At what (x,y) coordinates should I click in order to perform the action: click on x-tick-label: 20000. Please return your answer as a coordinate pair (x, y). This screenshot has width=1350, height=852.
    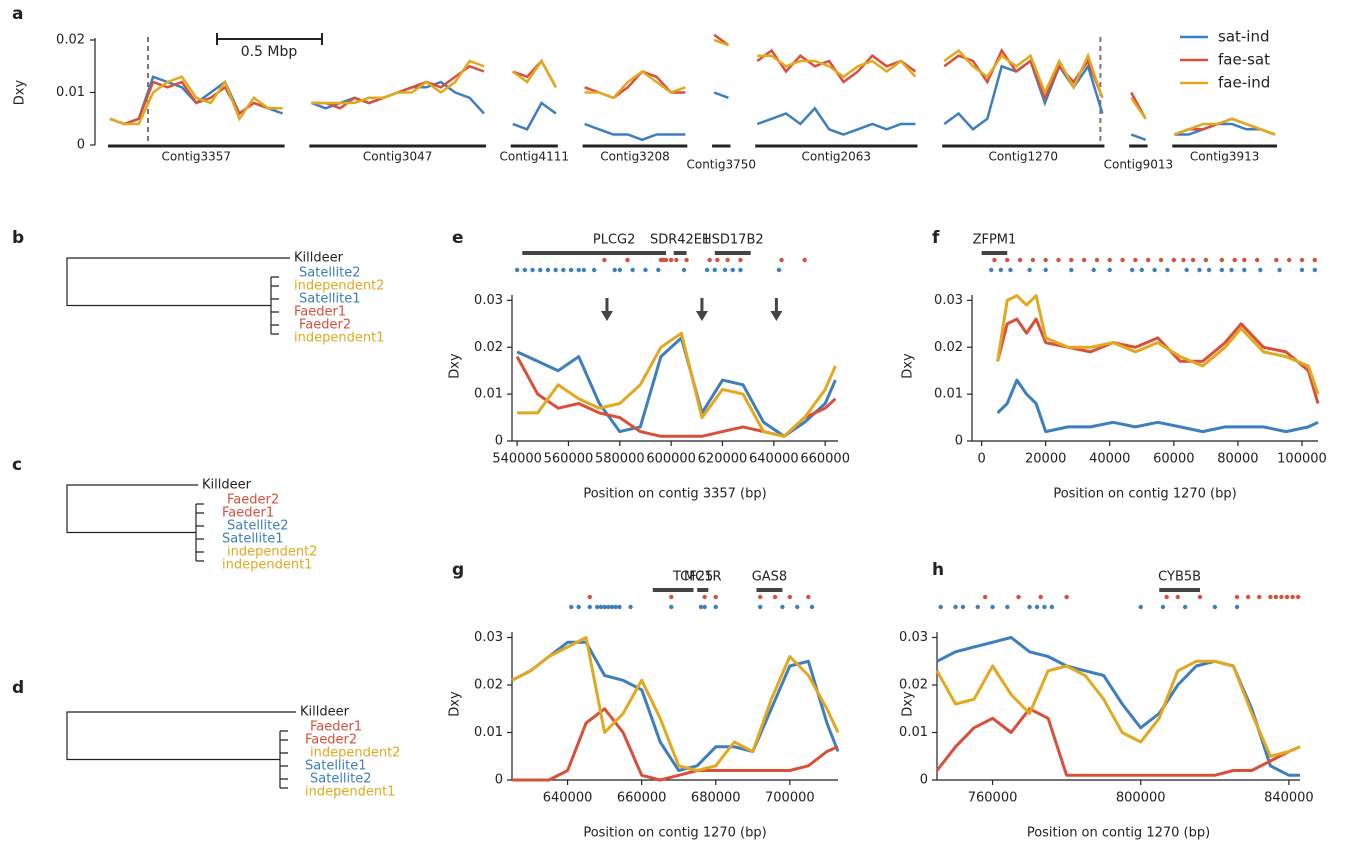
    Looking at the image, I should click on (1045, 459).